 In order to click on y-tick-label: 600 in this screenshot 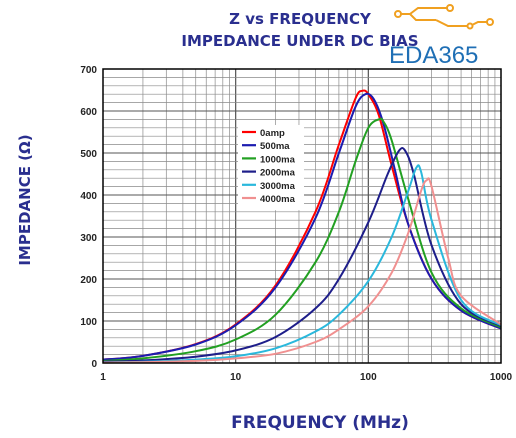, I will do `click(88, 112)`.